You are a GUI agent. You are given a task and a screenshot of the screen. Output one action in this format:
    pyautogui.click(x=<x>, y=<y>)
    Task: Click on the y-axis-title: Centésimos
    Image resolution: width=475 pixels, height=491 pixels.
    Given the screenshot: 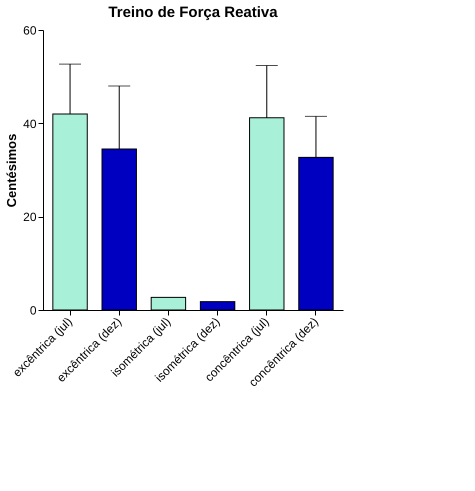 What is the action you would take?
    pyautogui.click(x=12, y=171)
    